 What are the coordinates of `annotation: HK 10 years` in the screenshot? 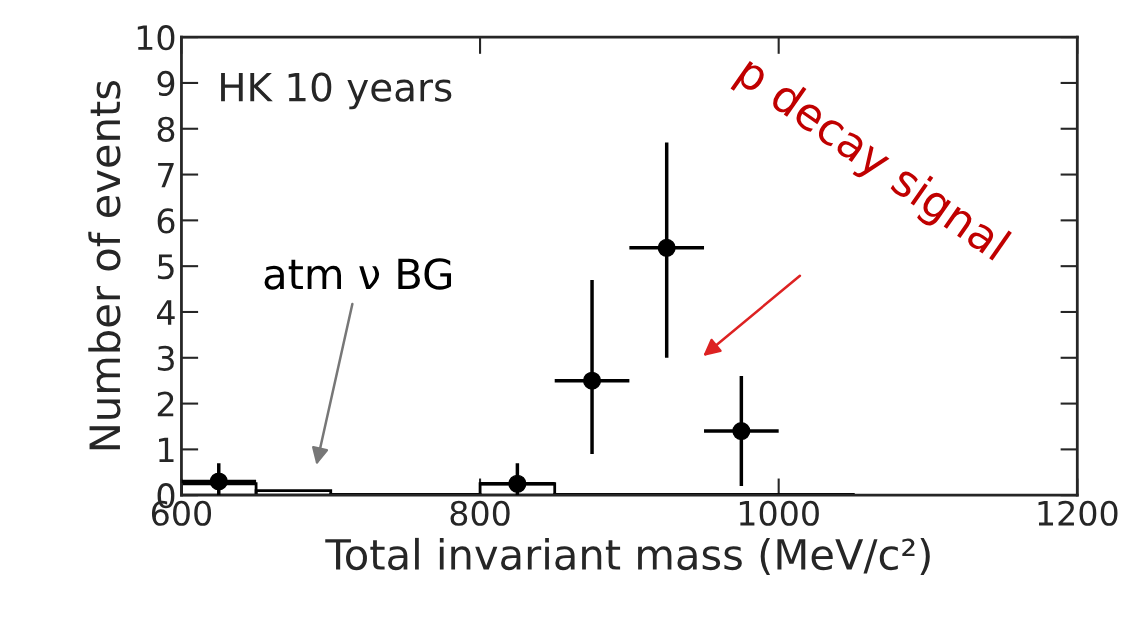 It's located at (336, 91).